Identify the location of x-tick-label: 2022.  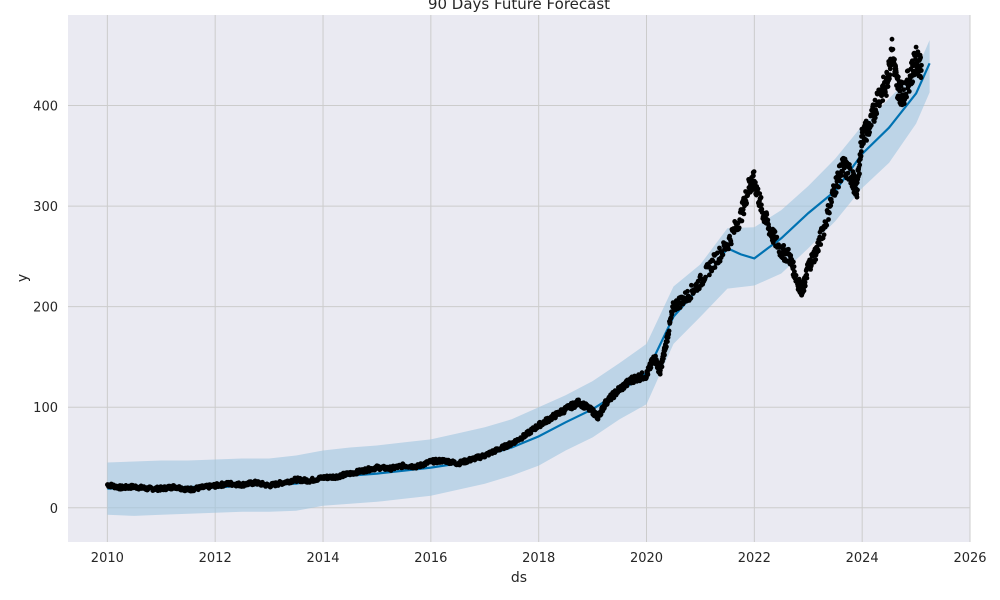
(754, 558).